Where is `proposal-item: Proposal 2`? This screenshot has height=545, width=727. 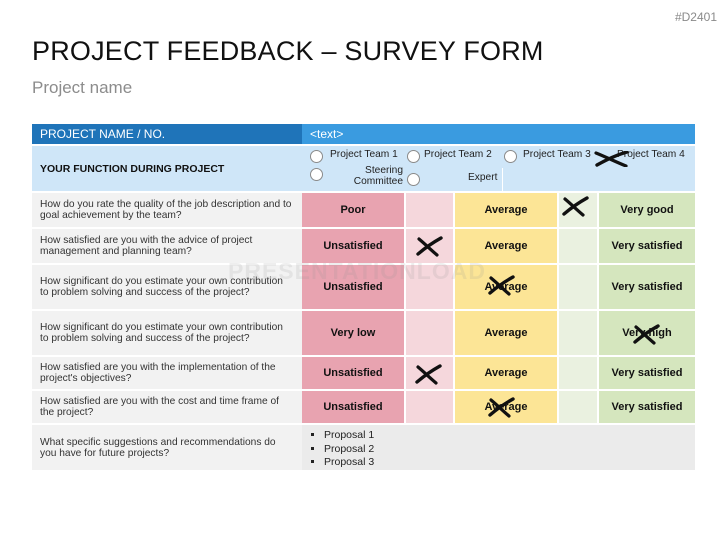 proposal-item: Proposal 2 is located at coordinates (349, 450).